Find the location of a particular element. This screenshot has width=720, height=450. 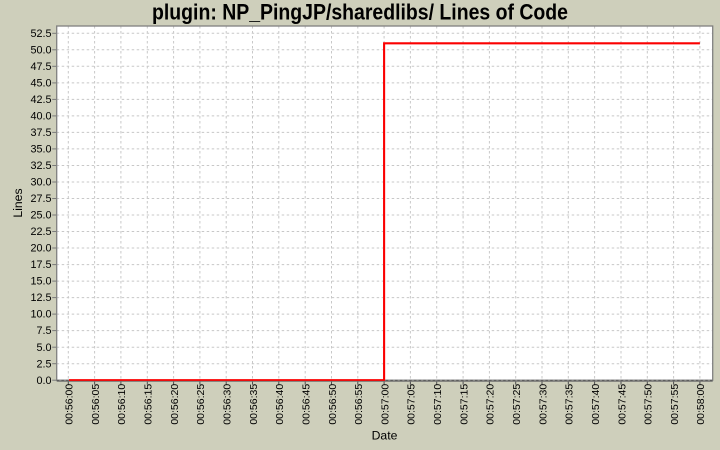

svg-text: 40.0 is located at coordinates (40, 117).